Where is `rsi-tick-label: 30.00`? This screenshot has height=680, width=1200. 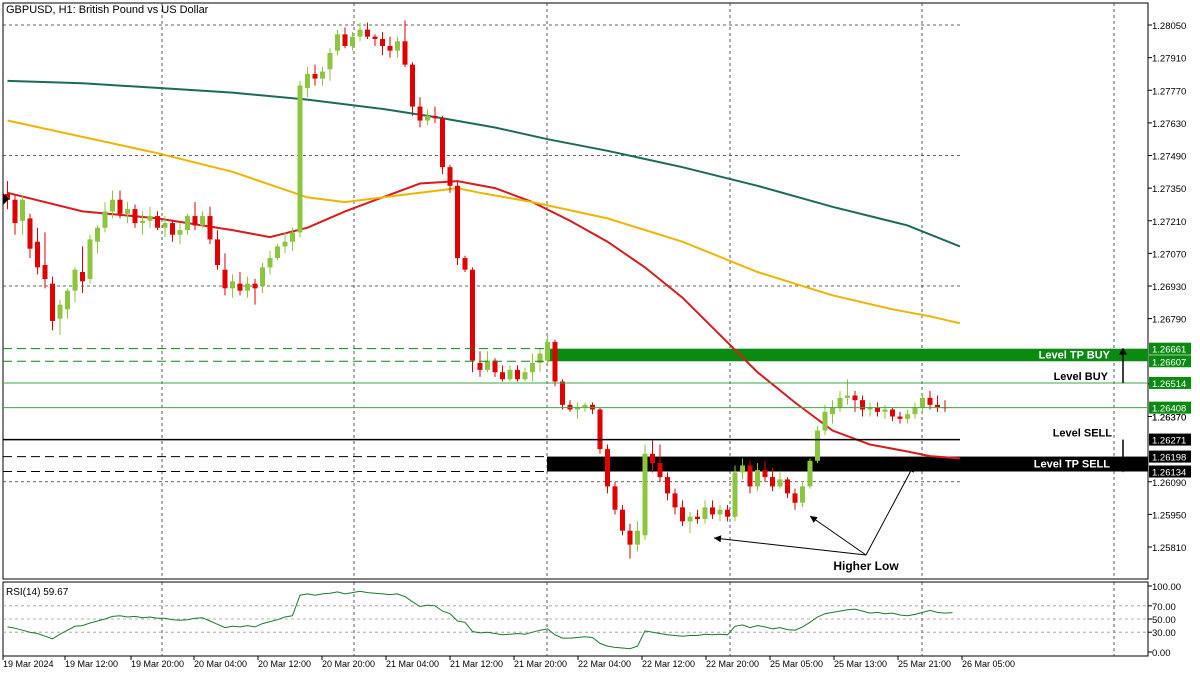 rsi-tick-label: 30.00 is located at coordinates (1164, 633).